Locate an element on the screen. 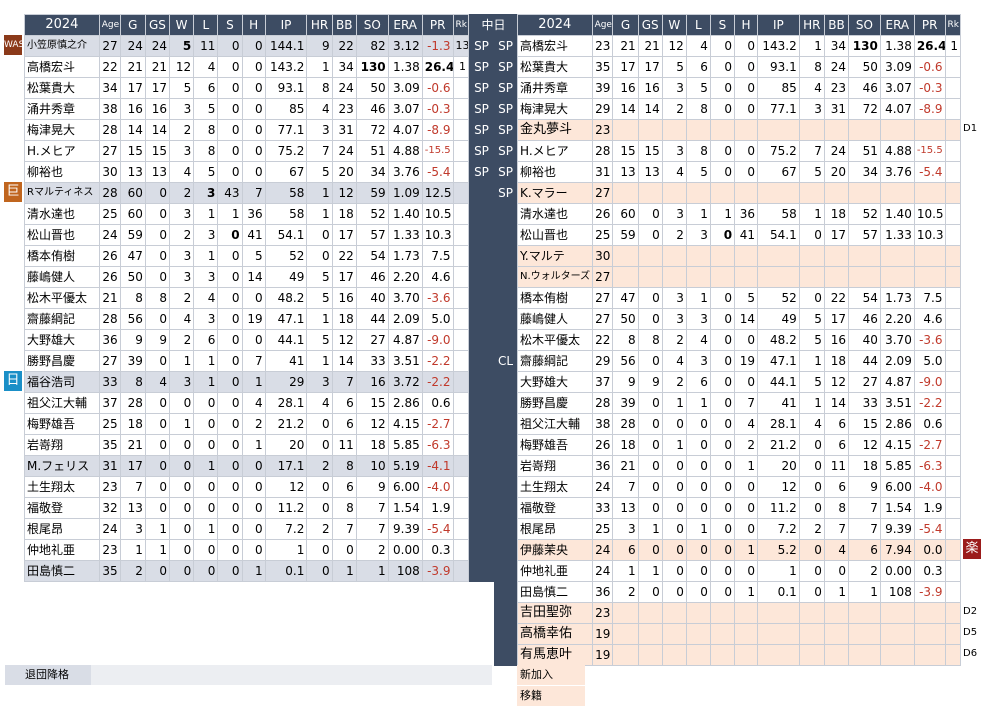 This screenshot has height=718, width=985. table-row: 藤嶋健人 27 50 0 3 3 0 14 49 5 17 46 2.20 4.6 is located at coordinates (739, 319).